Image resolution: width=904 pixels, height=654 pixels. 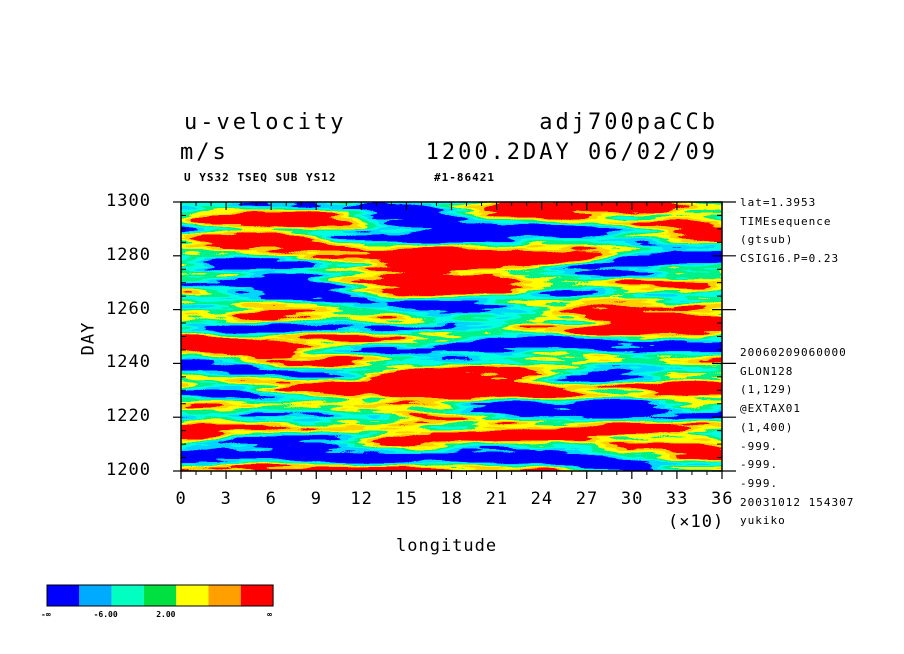 I want to click on side-info-line: (gtsub), so click(x=767, y=239).